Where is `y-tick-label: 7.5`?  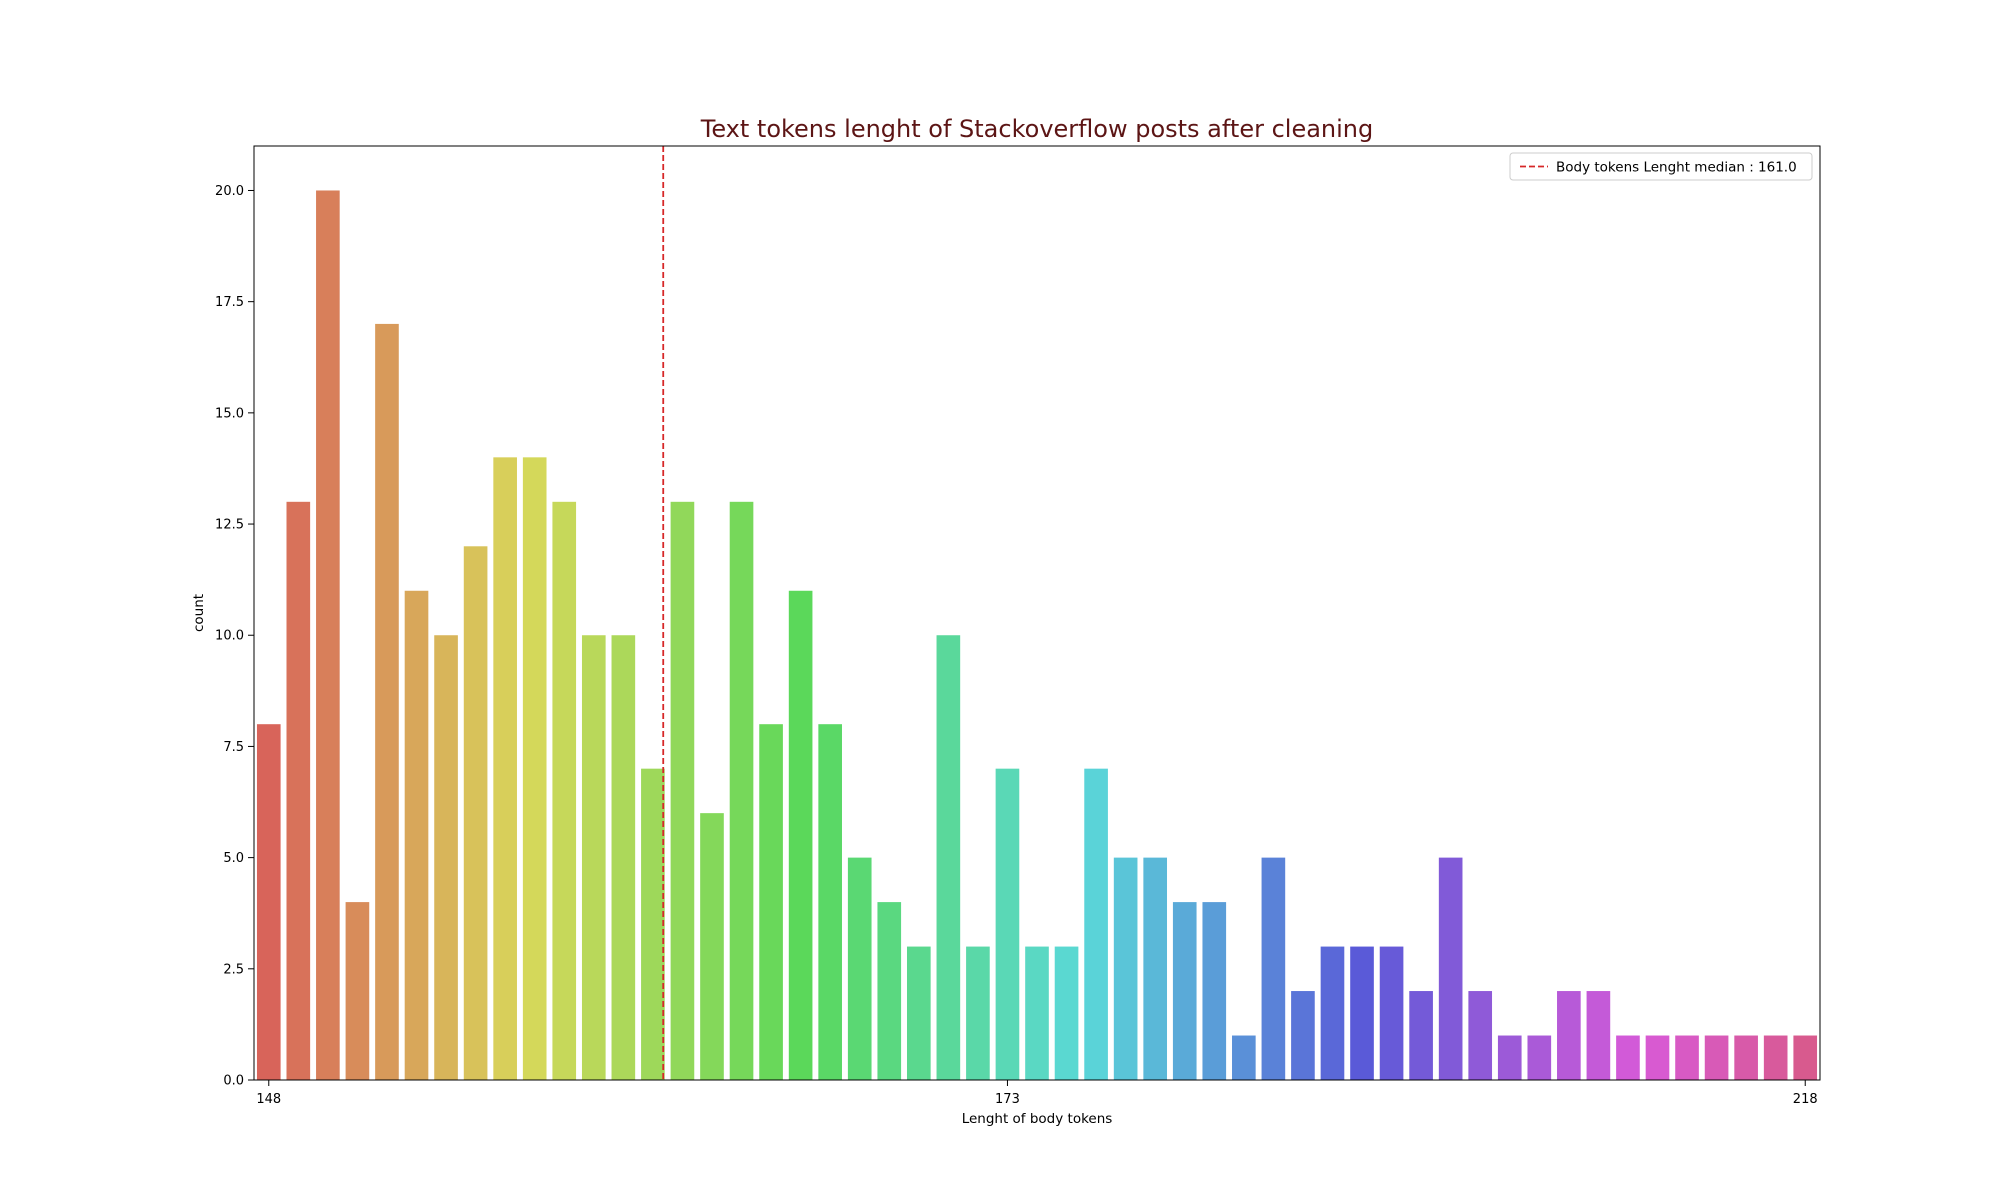
y-tick-label: 7.5 is located at coordinates (233, 747).